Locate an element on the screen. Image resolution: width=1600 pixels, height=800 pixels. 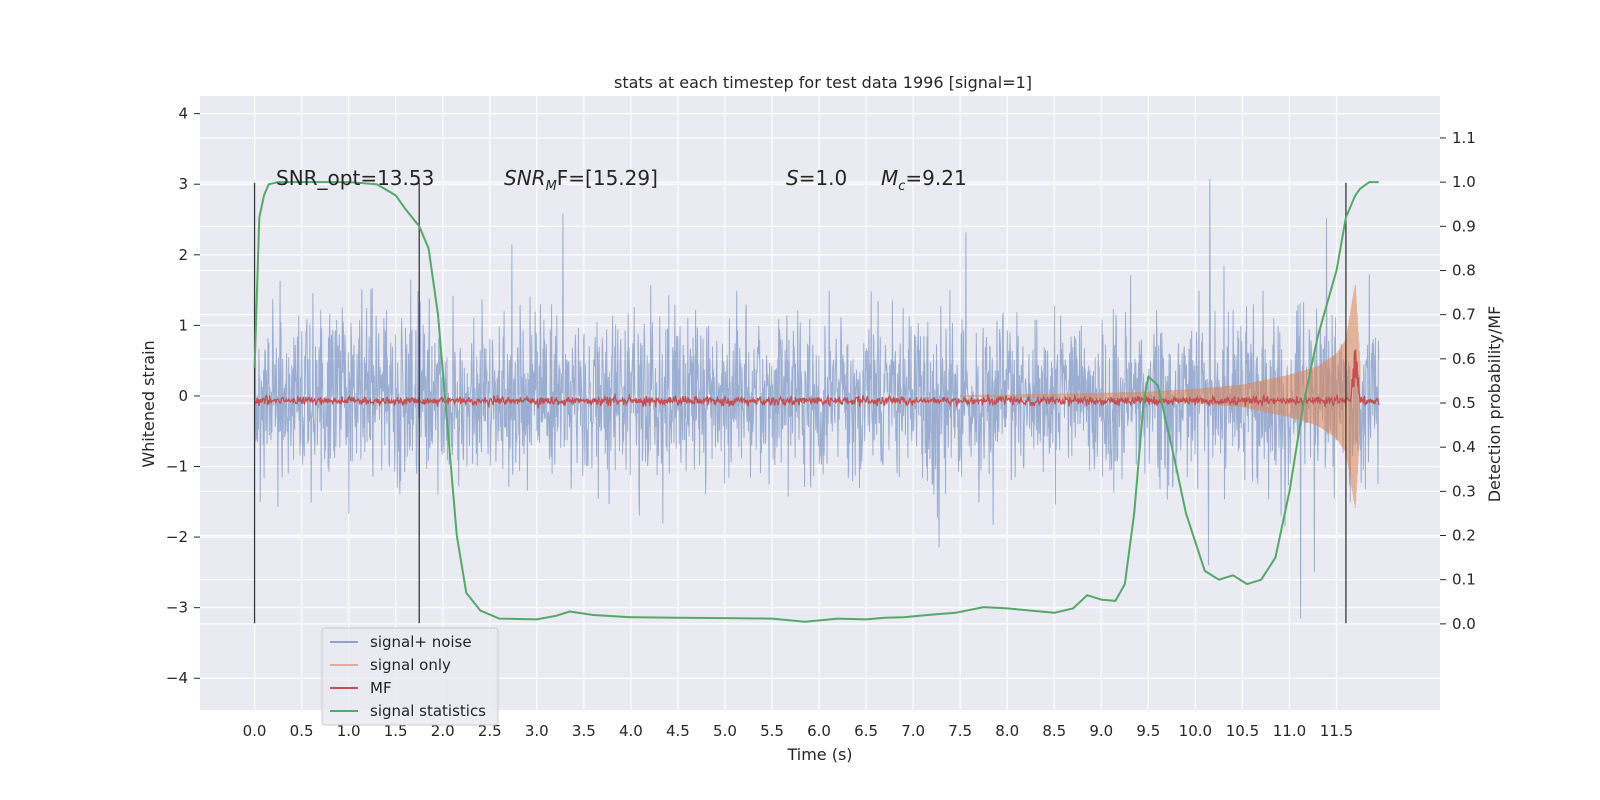
x-tick-label: 0.5 is located at coordinates (302, 731).